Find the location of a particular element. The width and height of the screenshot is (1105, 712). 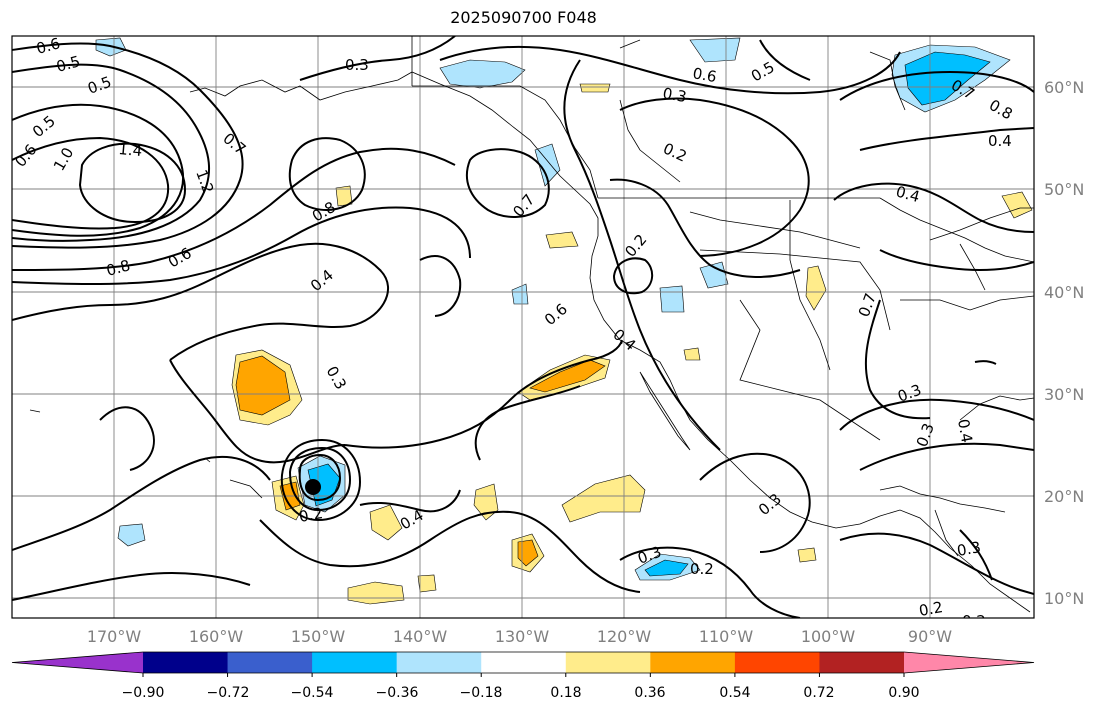

lon-label-100w: 100°W is located at coordinates (828, 636).